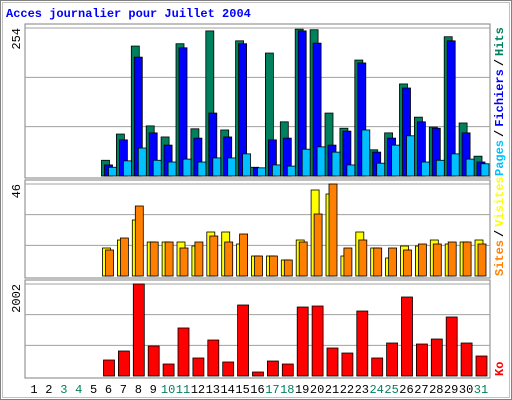  I want to click on x-tick-label: 22, so click(347, 390).